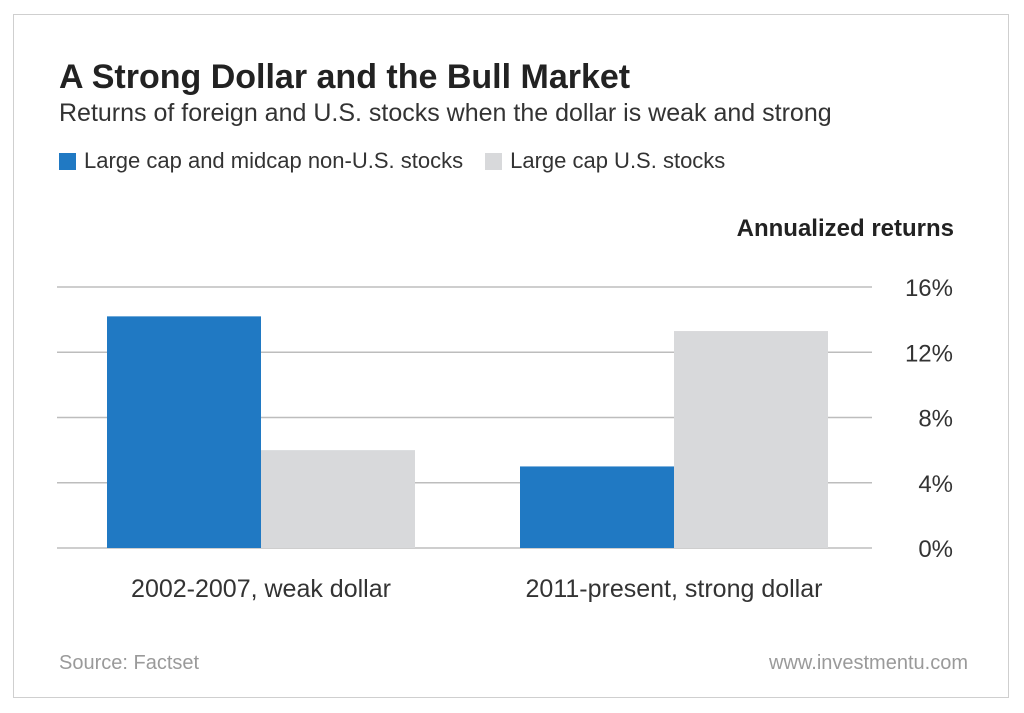  What do you see at coordinates (935, 549) in the screenshot?
I see `y-tick-label-0: 0%` at bounding box center [935, 549].